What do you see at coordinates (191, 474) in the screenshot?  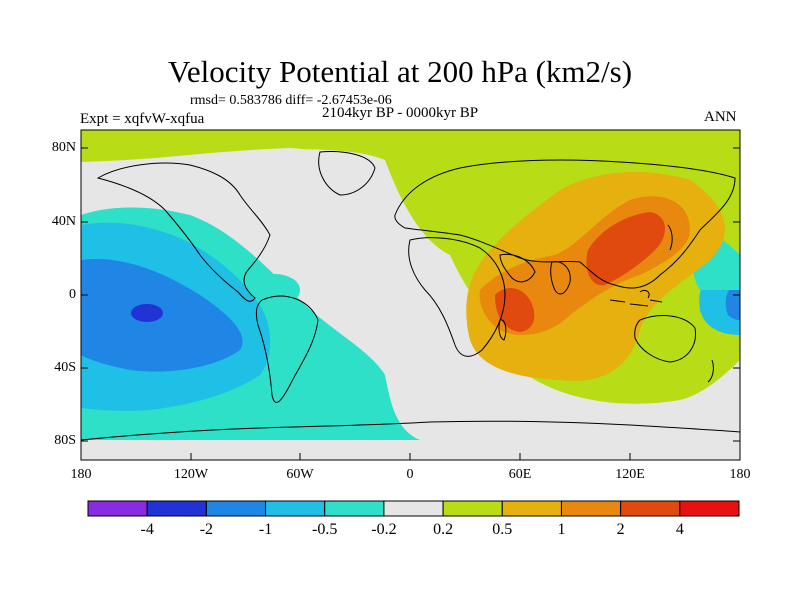 I see `lon-label-120w: 120W` at bounding box center [191, 474].